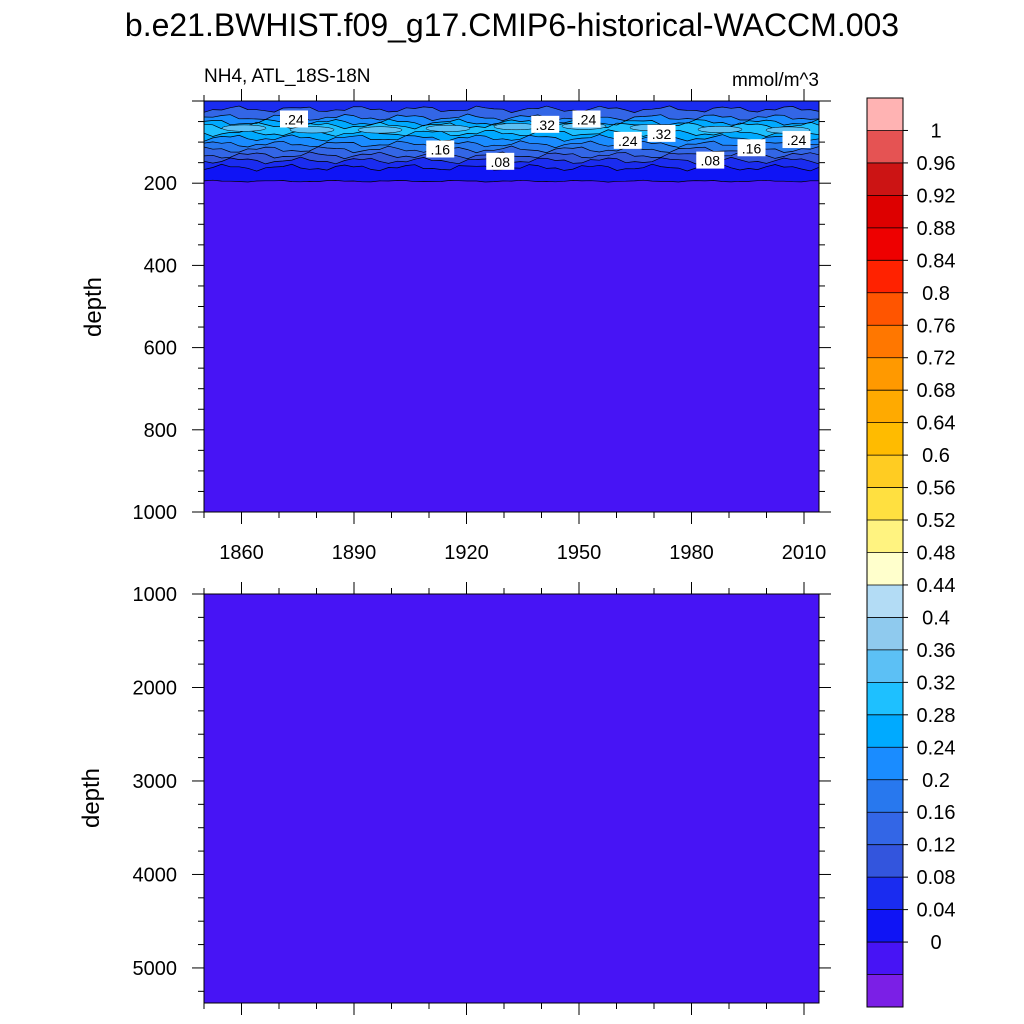 This screenshot has width=1024, height=1024. I want to click on colorbar-label: 0.04, so click(936, 911).